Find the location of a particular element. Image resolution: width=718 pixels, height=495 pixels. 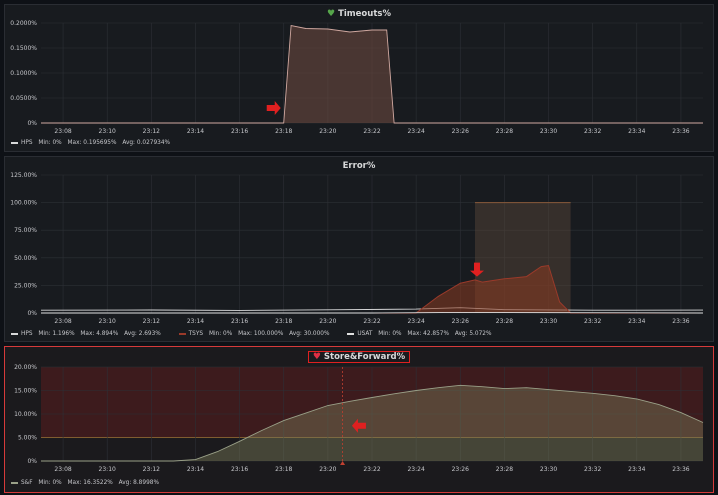

series-area-tsys is located at coordinates (372, 289).